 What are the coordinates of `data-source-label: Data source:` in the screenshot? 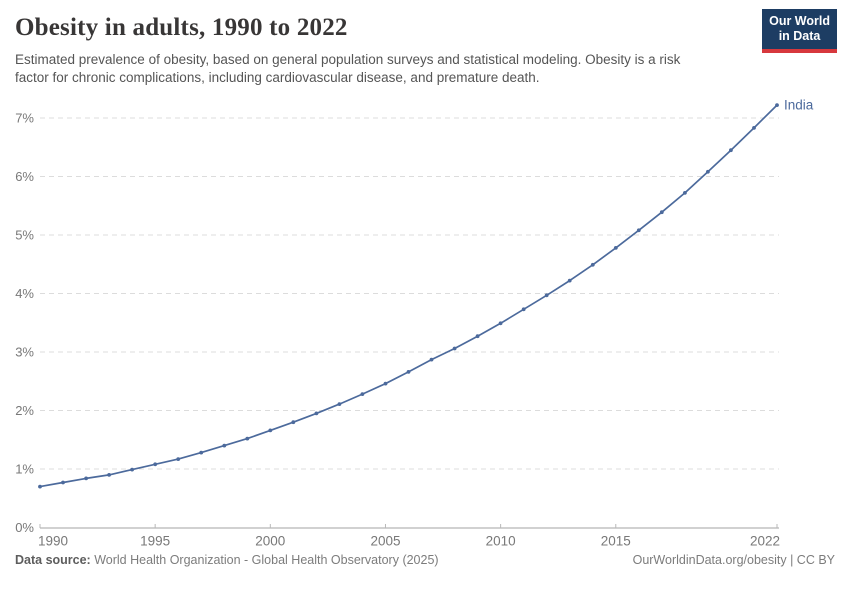 It's located at (53, 560).